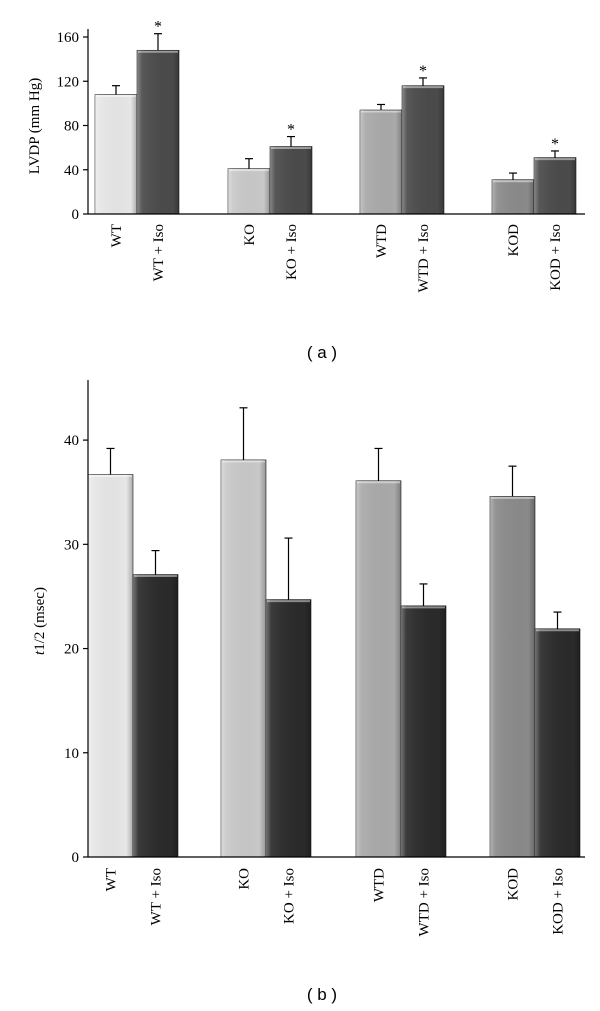 Image resolution: width=600 pixels, height=1011 pixels. I want to click on y-axis-ticks-b: 0 10 20 30 40, so click(76, 649).